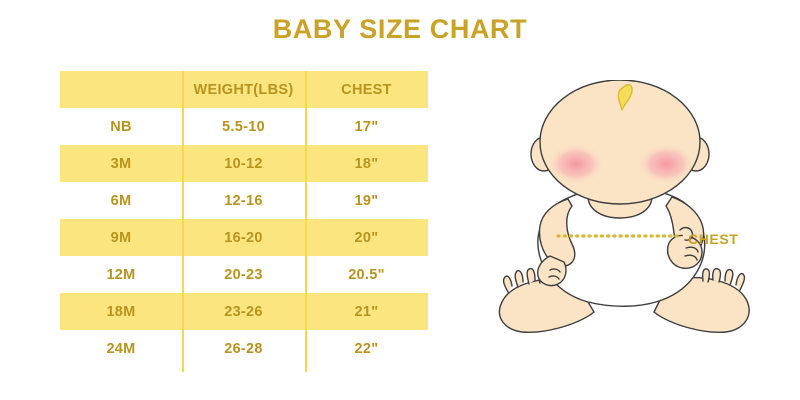 This screenshot has height=400, width=800. I want to click on baby-right-fist, so click(684, 251).